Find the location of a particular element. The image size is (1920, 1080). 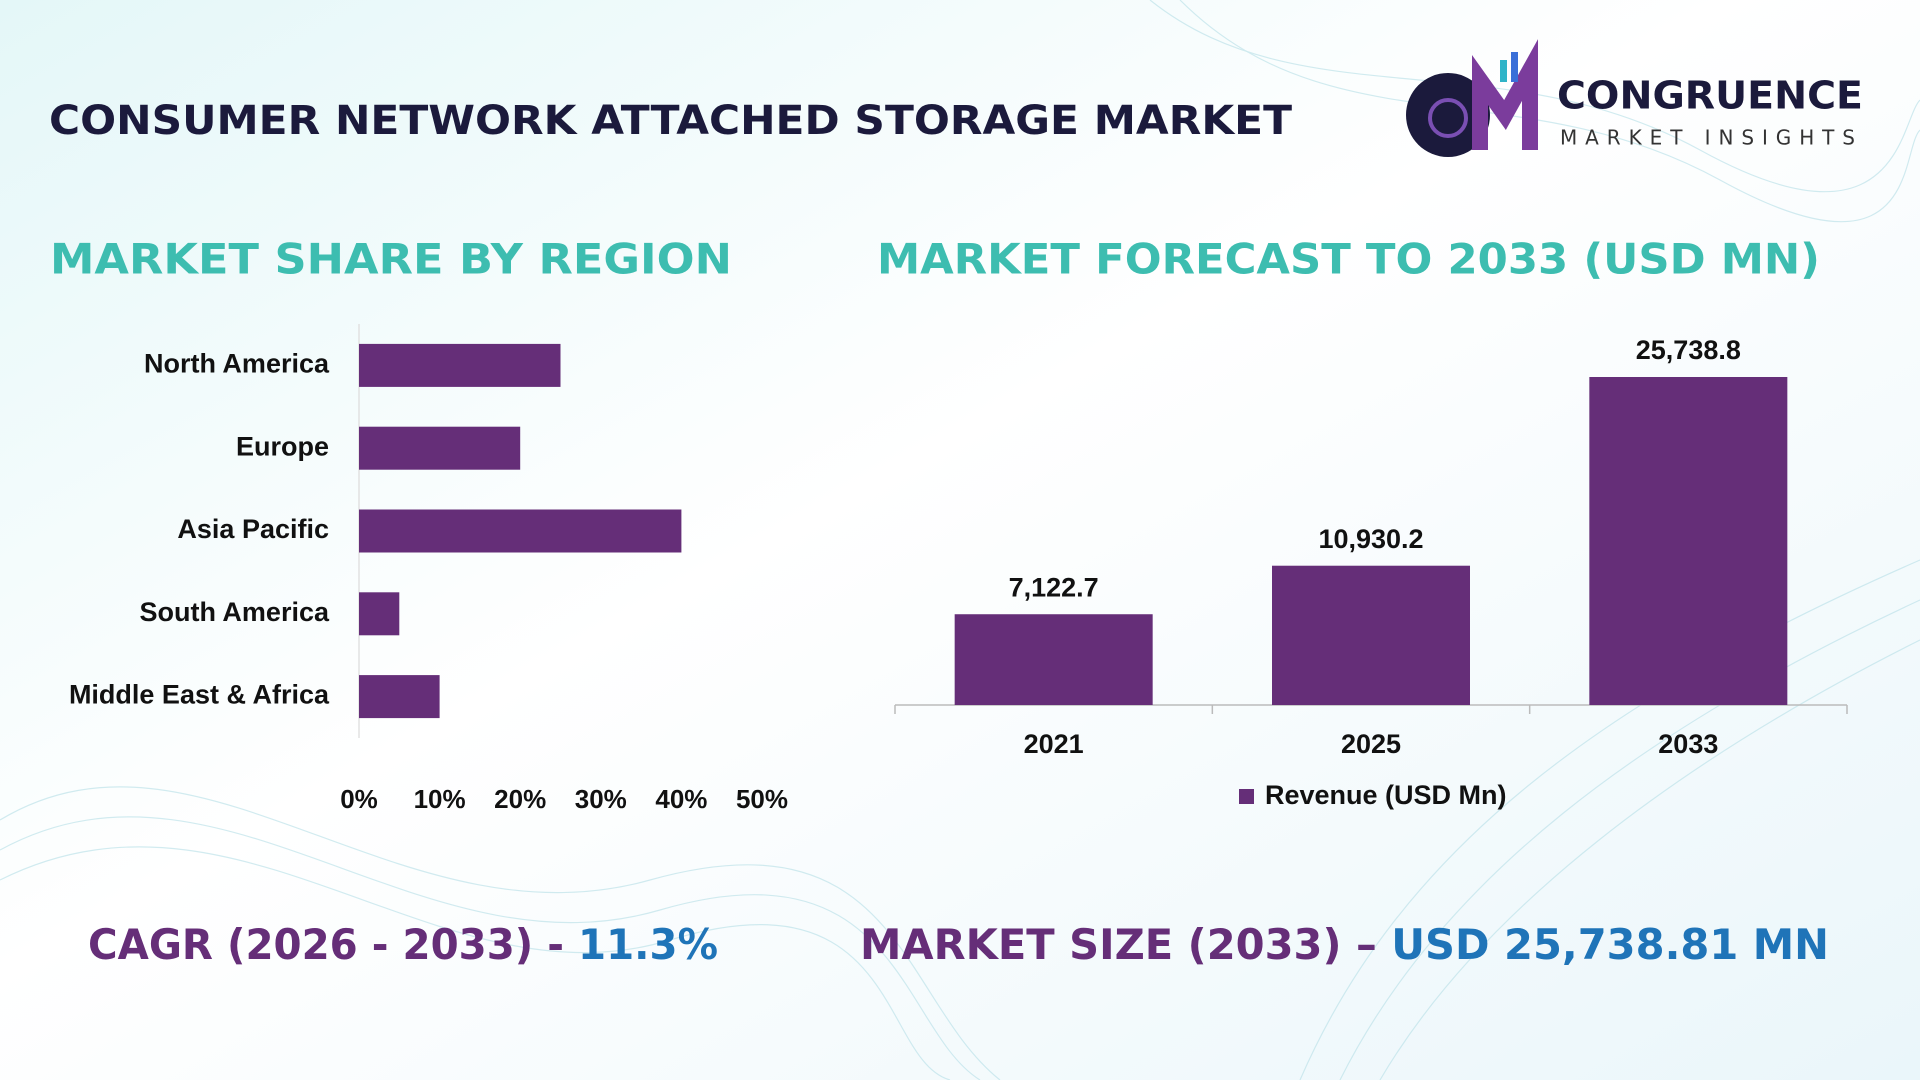

logo: CONGRUENCE MARKET INSIGHTS is located at coordinates (1634, 98).